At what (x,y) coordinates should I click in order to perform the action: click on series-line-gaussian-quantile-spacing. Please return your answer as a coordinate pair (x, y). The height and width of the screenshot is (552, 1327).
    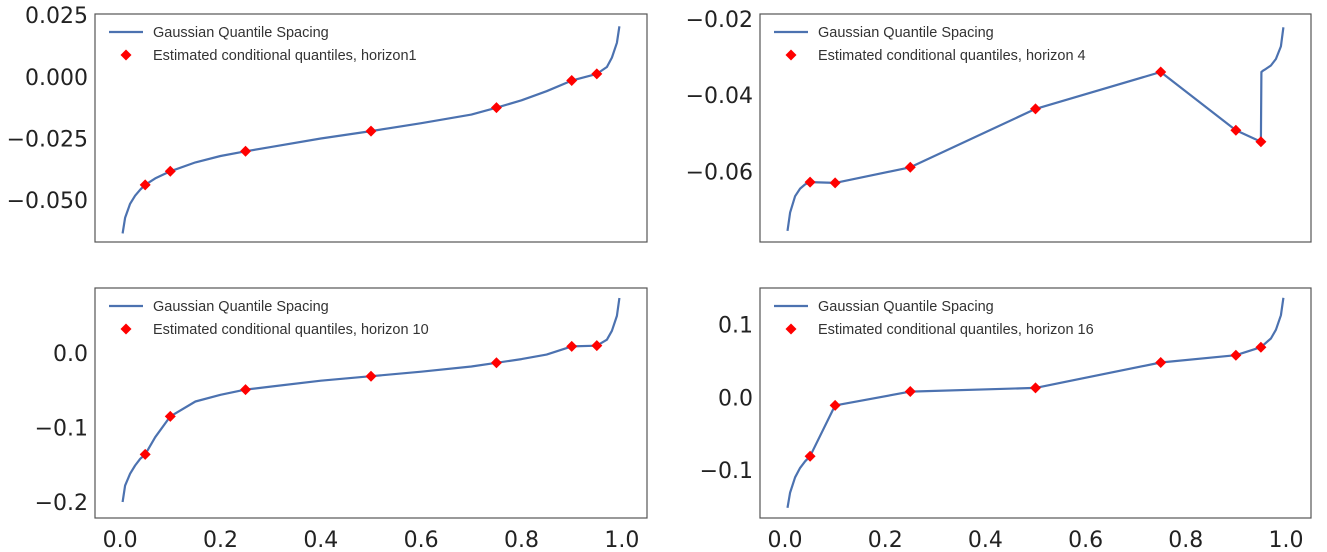
    Looking at the image, I should click on (1035, 402).